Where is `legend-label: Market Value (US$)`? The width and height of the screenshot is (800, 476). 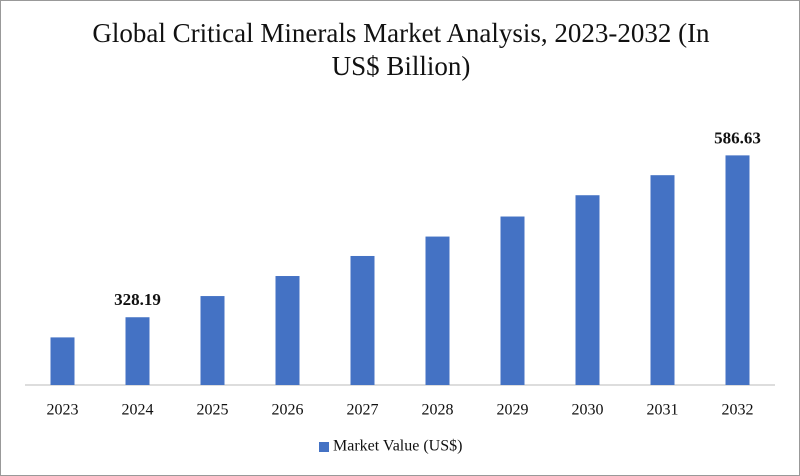
legend-label: Market Value (US$) is located at coordinates (397, 446).